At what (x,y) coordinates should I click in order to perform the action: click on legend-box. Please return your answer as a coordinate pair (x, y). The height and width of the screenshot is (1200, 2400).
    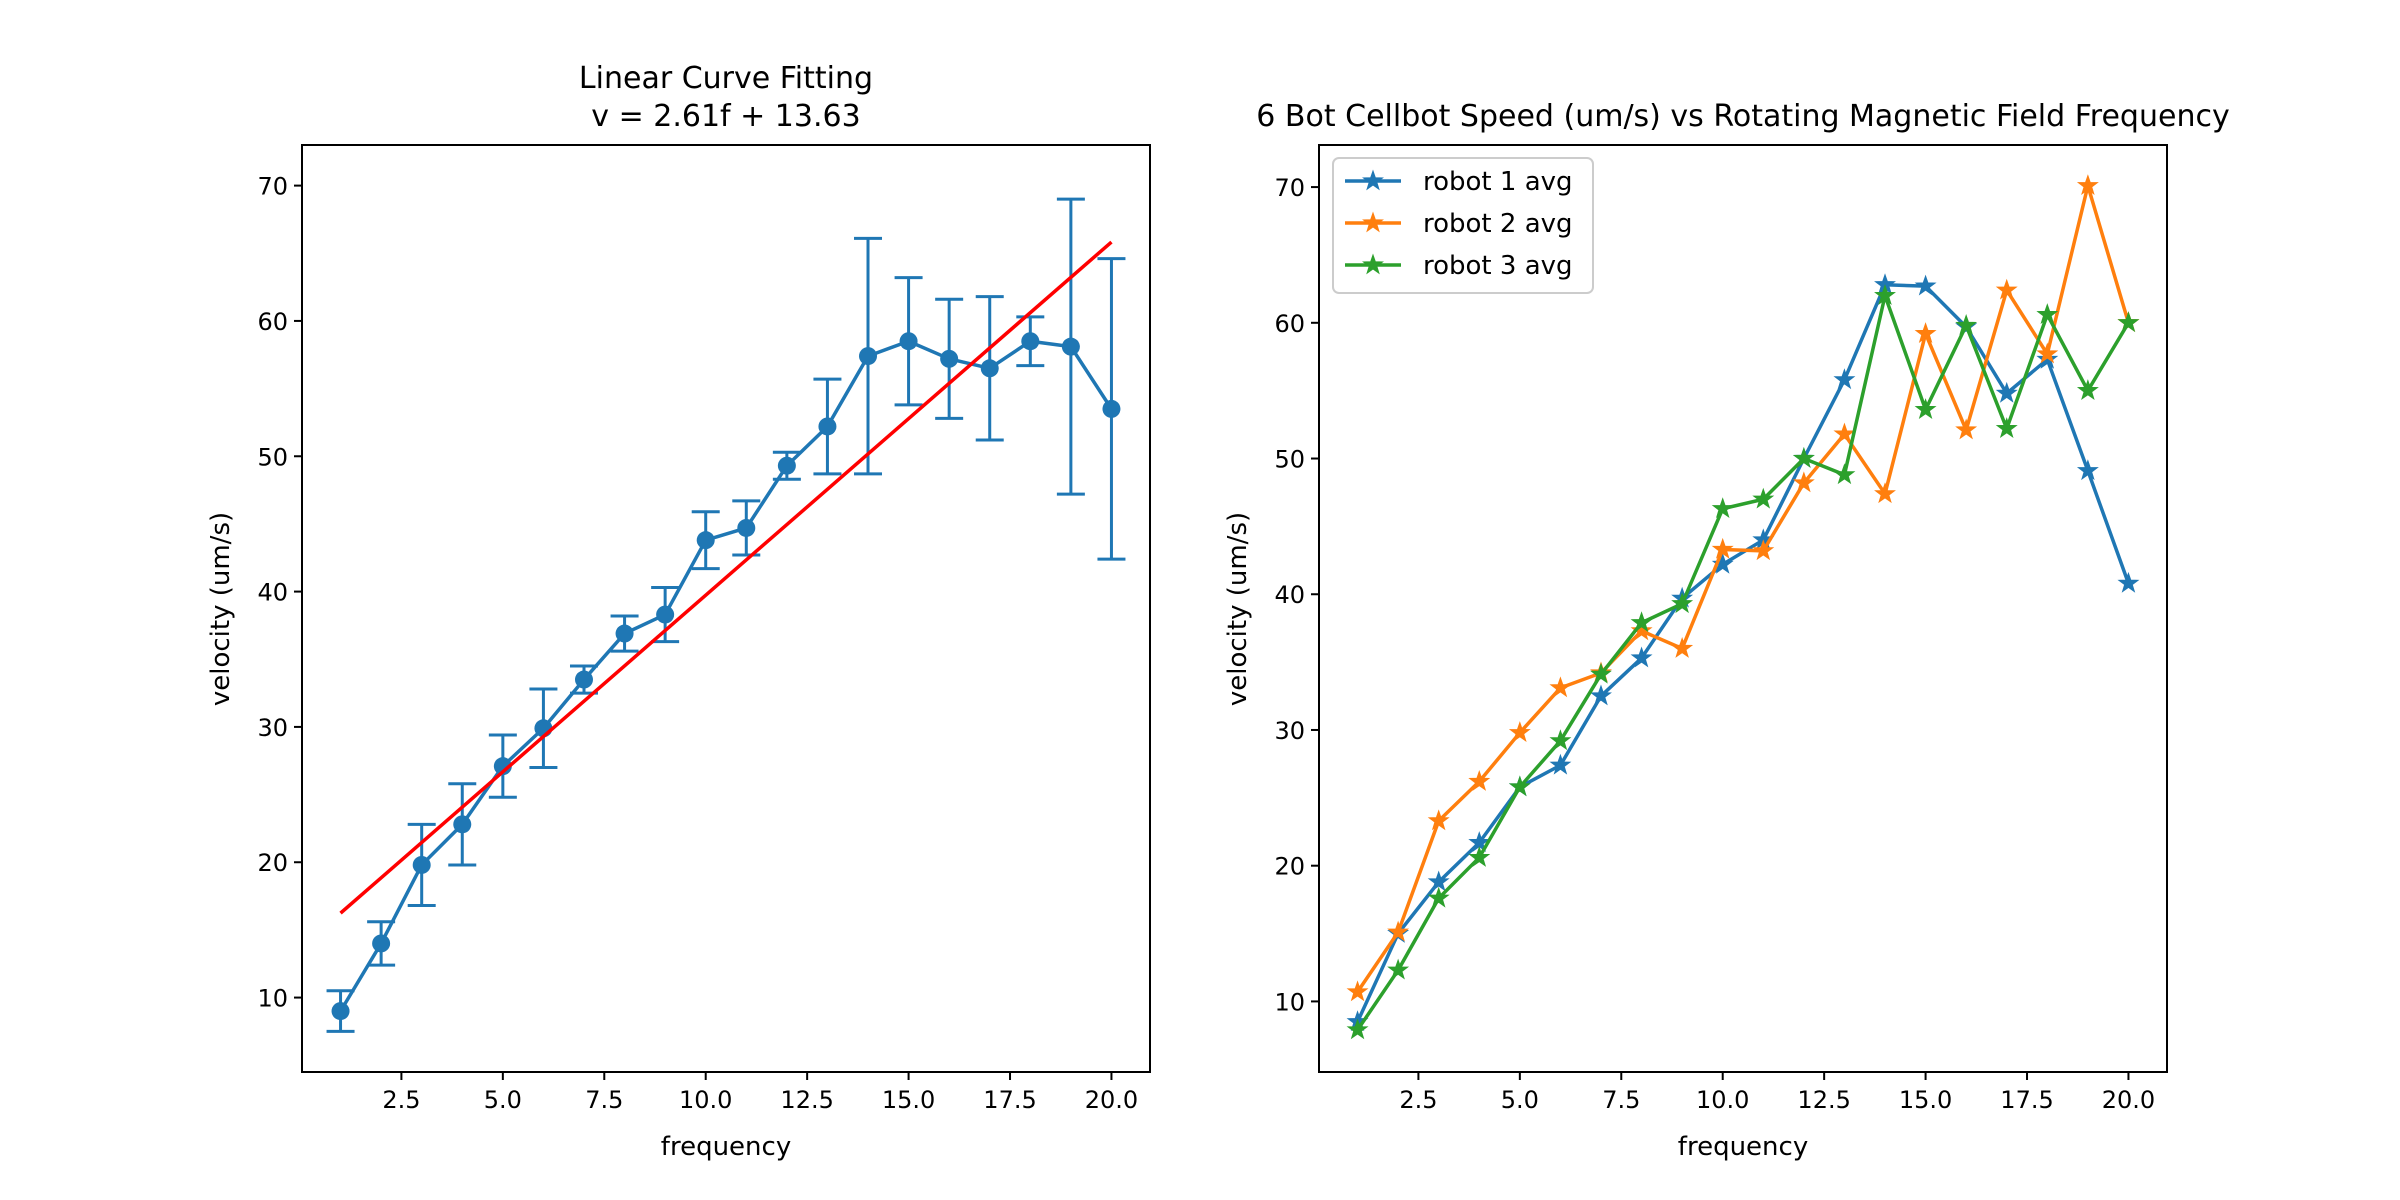
    Looking at the image, I should click on (1463, 225).